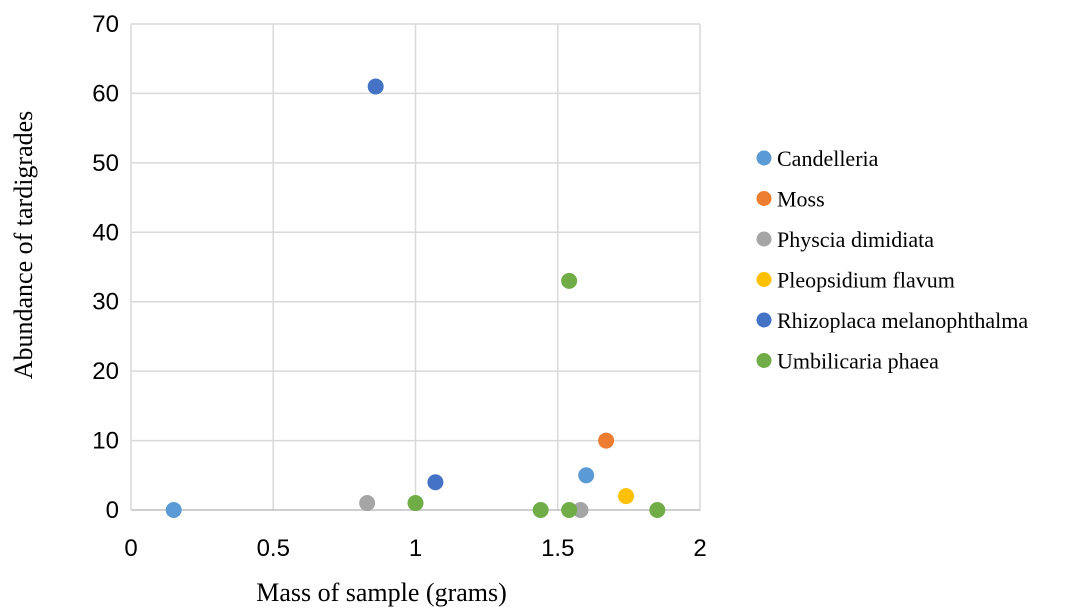 Image resolution: width=1073 pixels, height=613 pixels. Describe the element at coordinates (858, 361) in the screenshot. I see `legend-label: Umbilicaria phaea` at that location.